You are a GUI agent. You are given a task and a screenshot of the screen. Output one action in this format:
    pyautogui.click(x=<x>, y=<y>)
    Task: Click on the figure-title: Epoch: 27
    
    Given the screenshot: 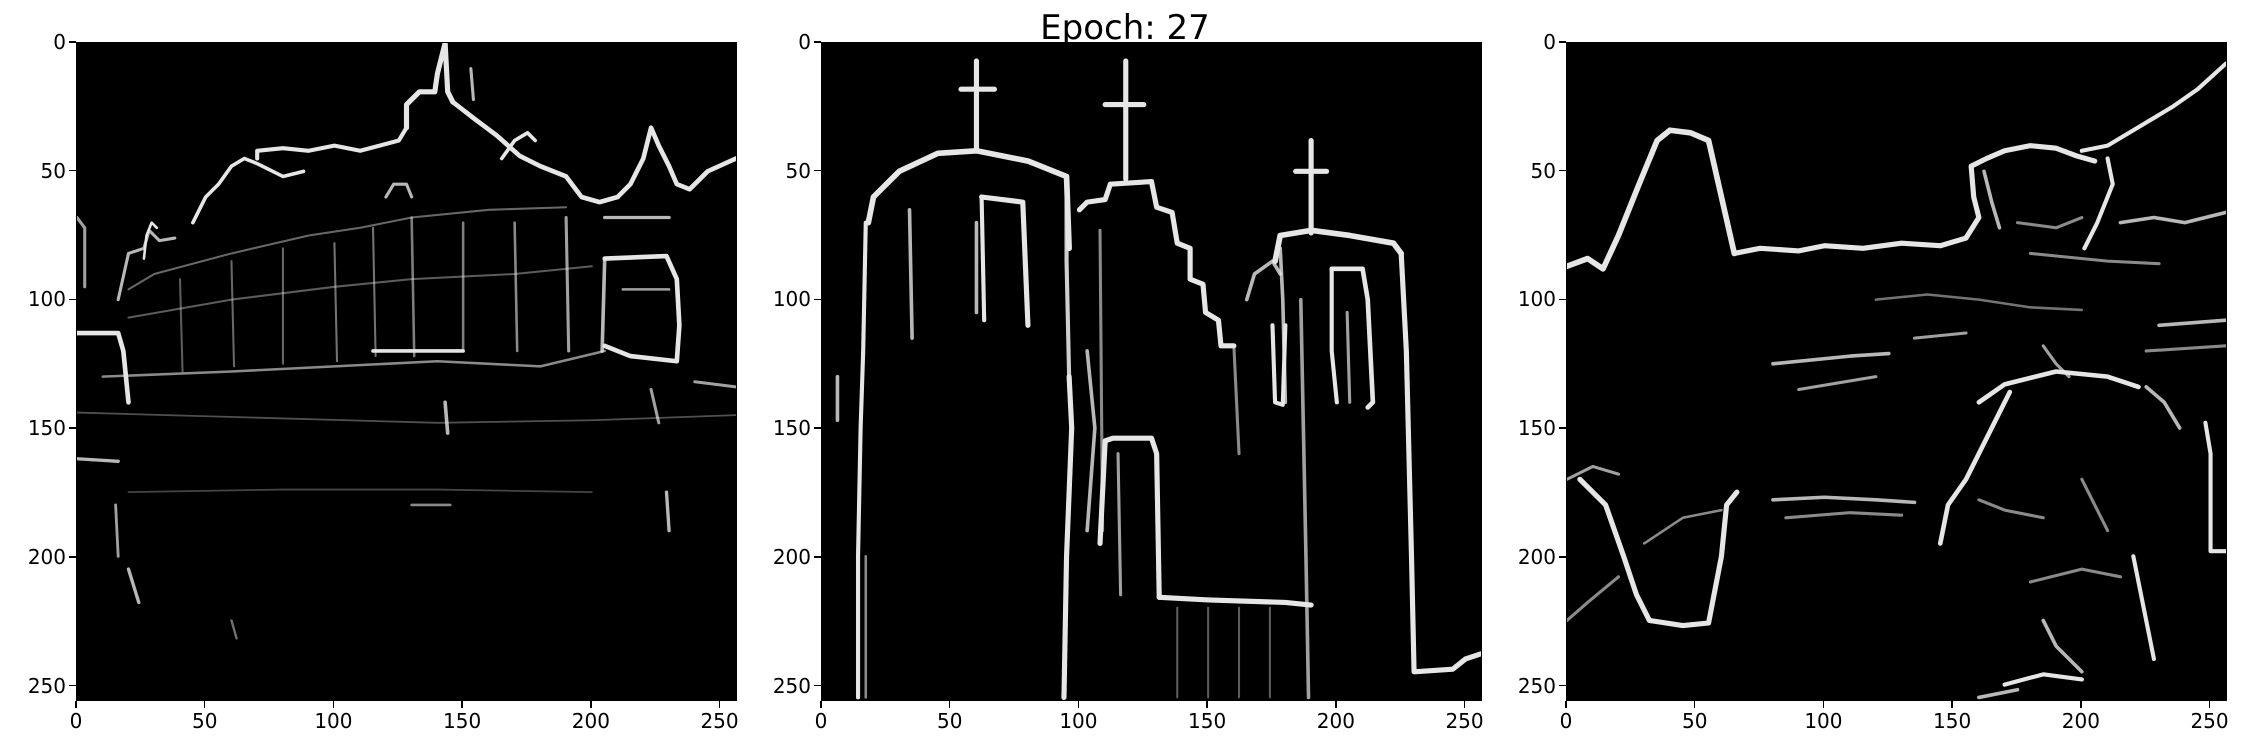 What is the action you would take?
    pyautogui.click(x=1125, y=28)
    